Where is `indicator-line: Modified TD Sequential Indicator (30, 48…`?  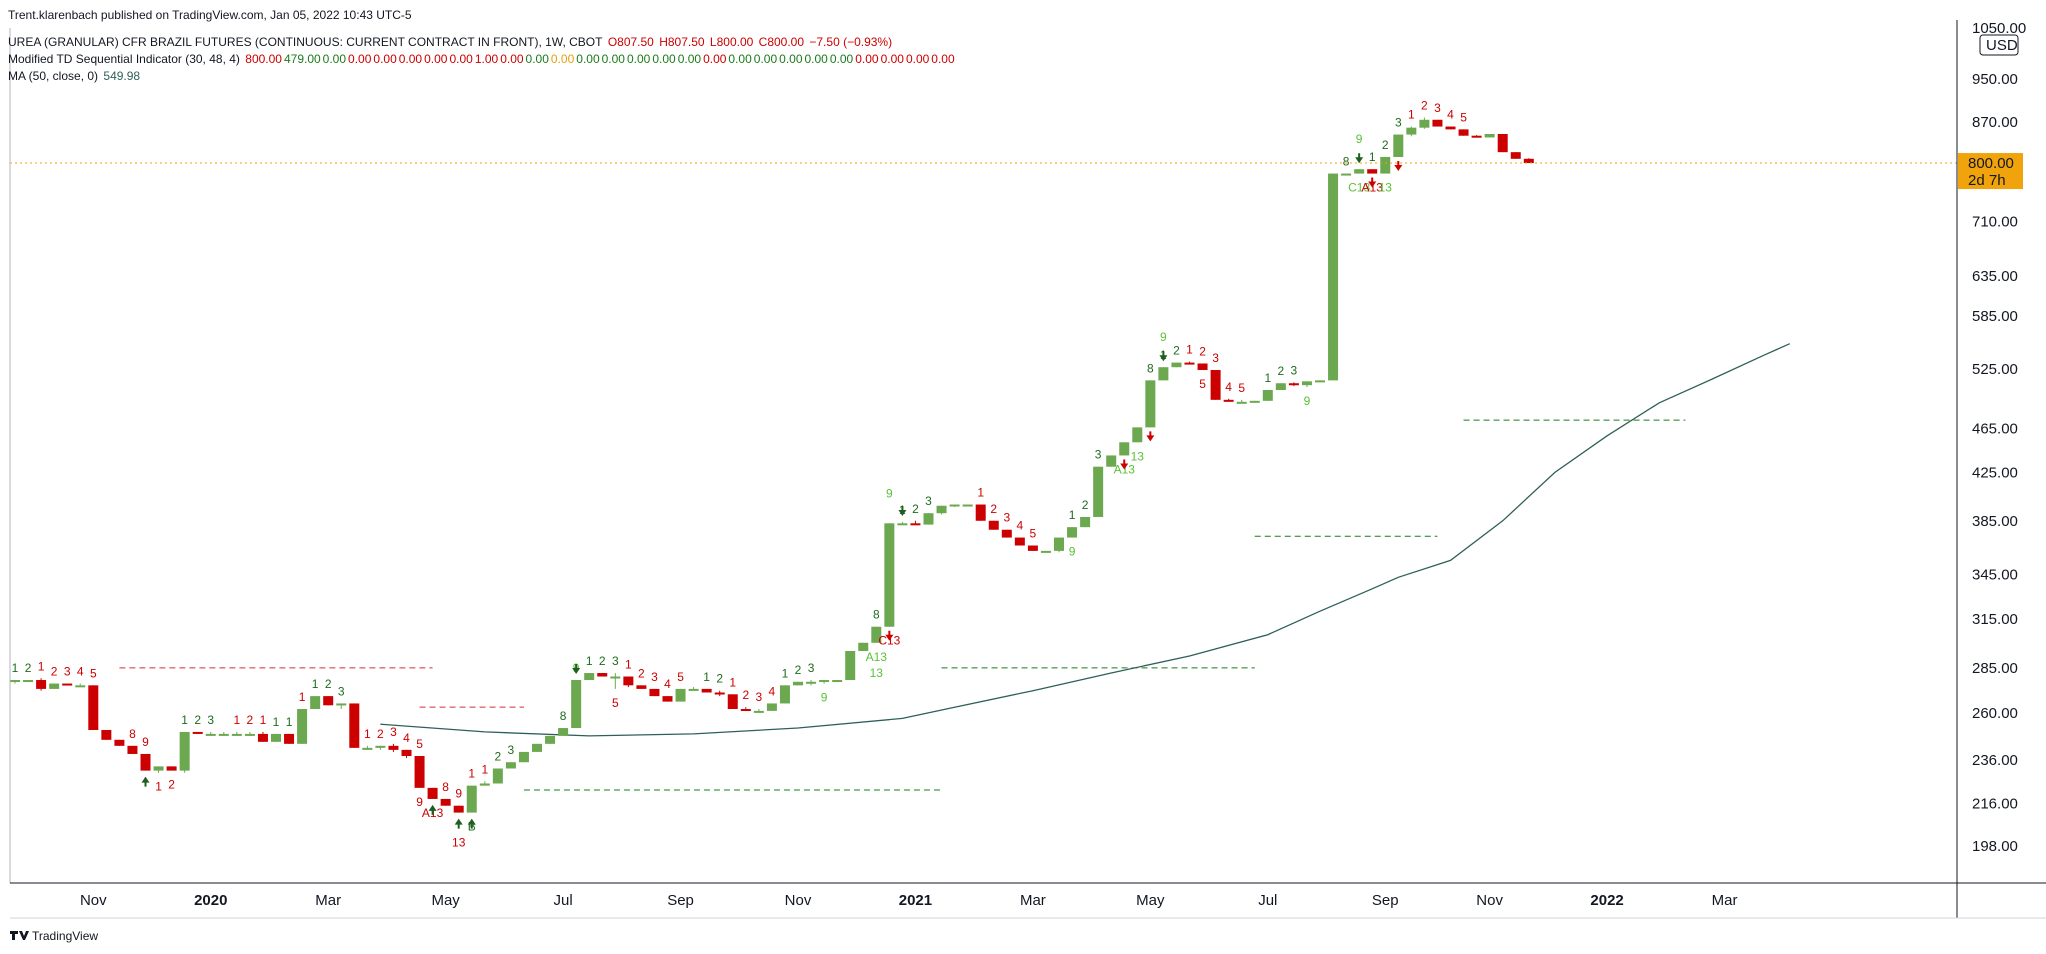 indicator-line: Modified TD Sequential Indicator (30, 48… is located at coordinates (482, 59).